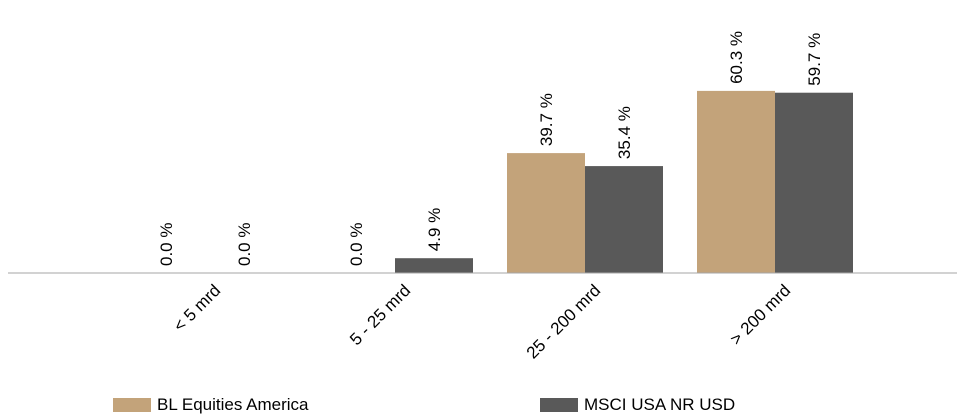  I want to click on category-labels-layer: < 5 mrd 5 - 25 mrd 25 - 200 mrd > 200 mrd, so click(482, 322).